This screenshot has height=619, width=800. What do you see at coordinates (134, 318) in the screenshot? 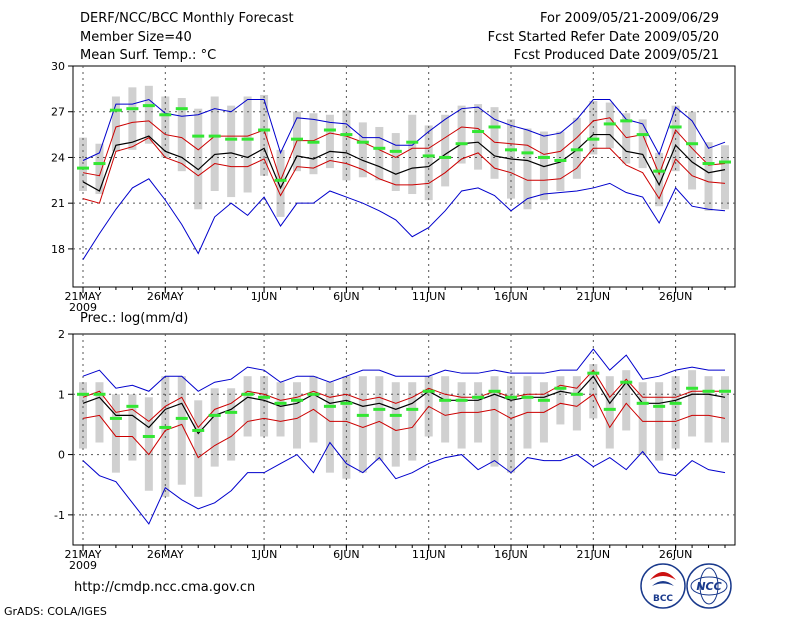
I see `precip-label: Prec.: log(mm/d)` at bounding box center [134, 318].